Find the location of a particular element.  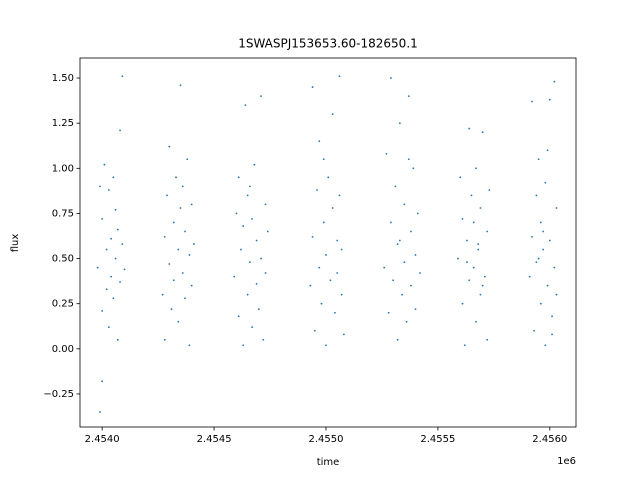

chart-title: 1SWASPJ153653.60-182650.1 is located at coordinates (328, 44).